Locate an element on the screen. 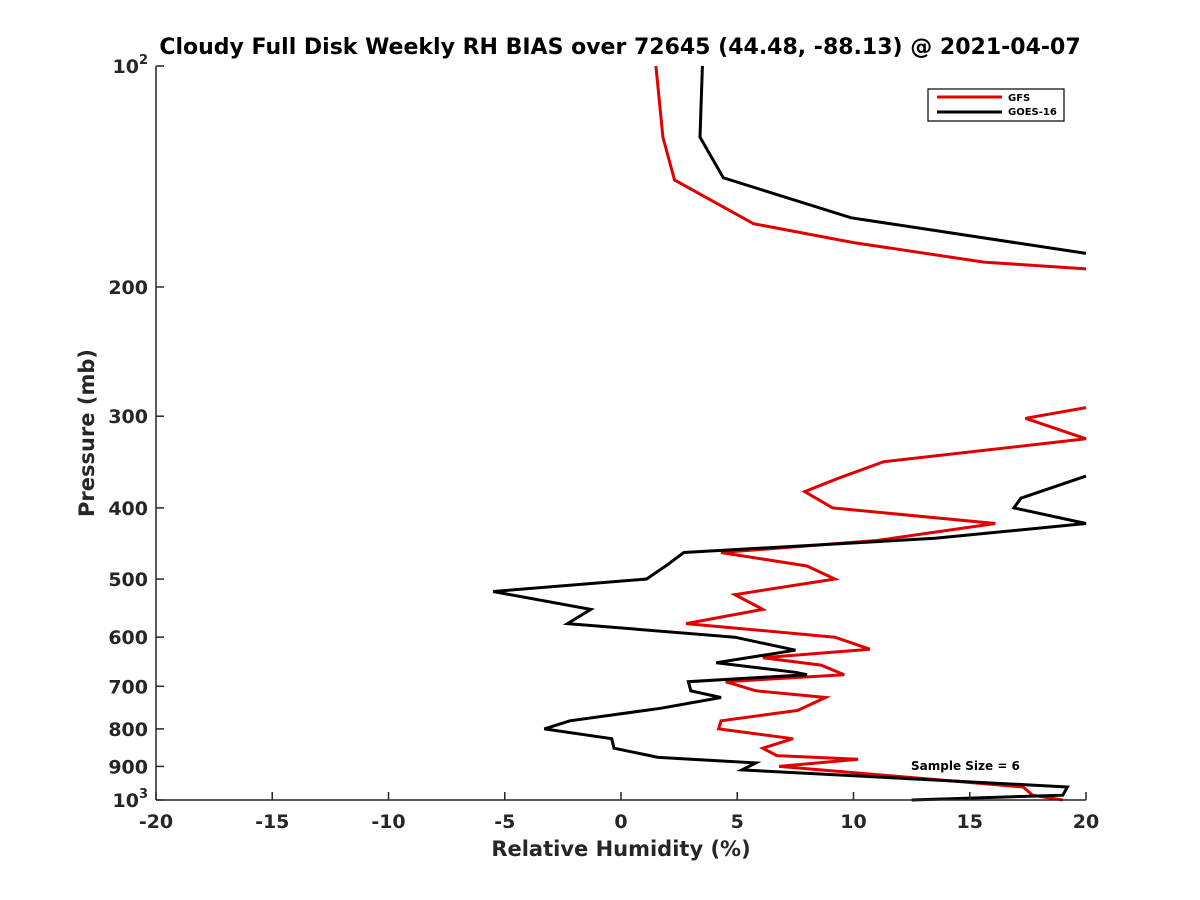 Image resolution: width=1200 pixels, height=900 pixels. x-axis: -20 -15 -10 -5 0 5 10 15 20 is located at coordinates (619, 812).